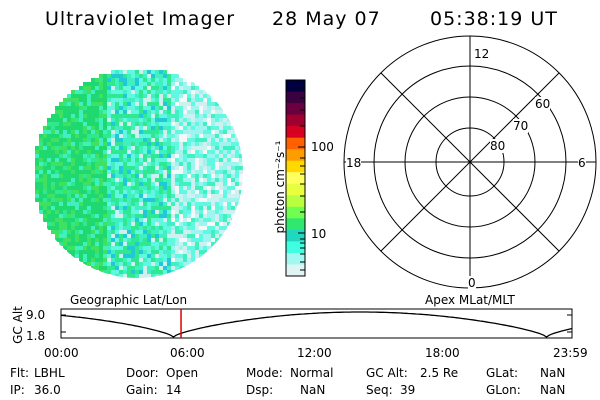  Describe the element at coordinates (140, 19) in the screenshot. I see `instrument-title: Ultraviolet Imager` at that location.